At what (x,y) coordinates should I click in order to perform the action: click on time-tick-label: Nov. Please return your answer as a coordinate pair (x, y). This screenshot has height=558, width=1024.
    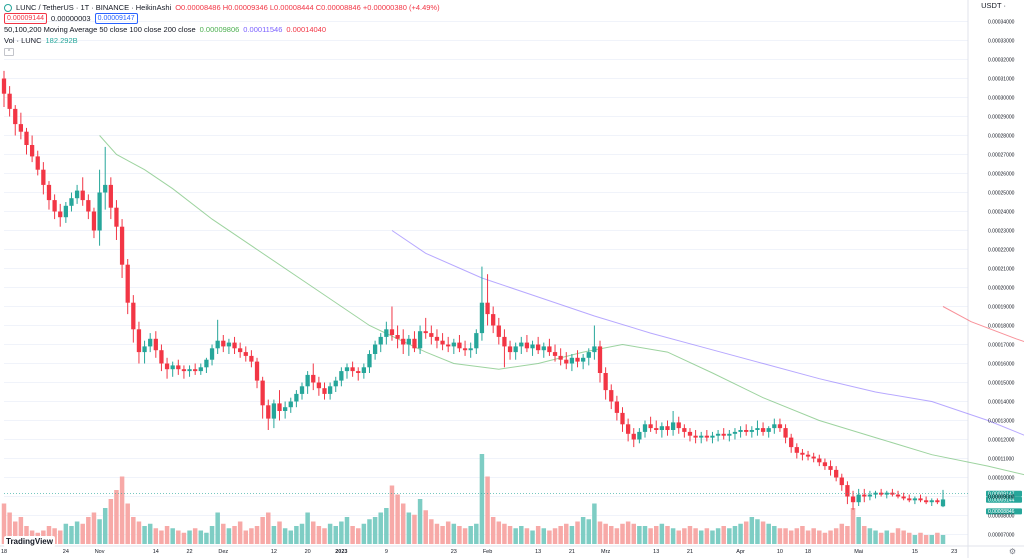
    Looking at the image, I should click on (100, 552).